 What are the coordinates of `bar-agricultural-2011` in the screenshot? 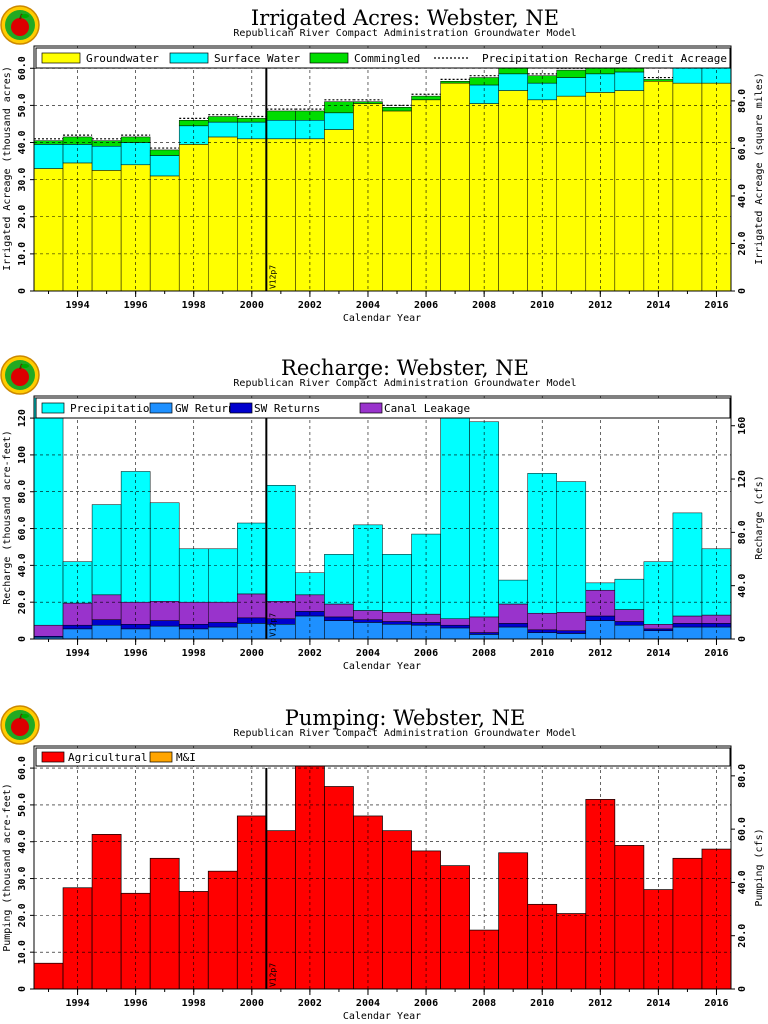 It's located at (571, 951).